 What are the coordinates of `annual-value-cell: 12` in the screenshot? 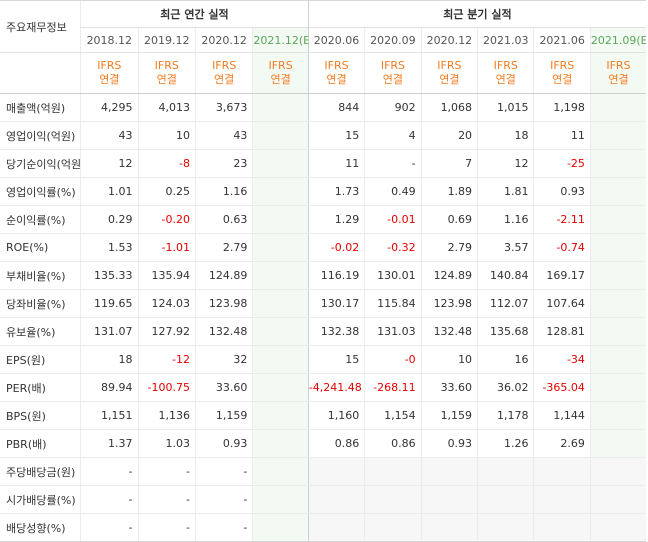 It's located at (109, 163).